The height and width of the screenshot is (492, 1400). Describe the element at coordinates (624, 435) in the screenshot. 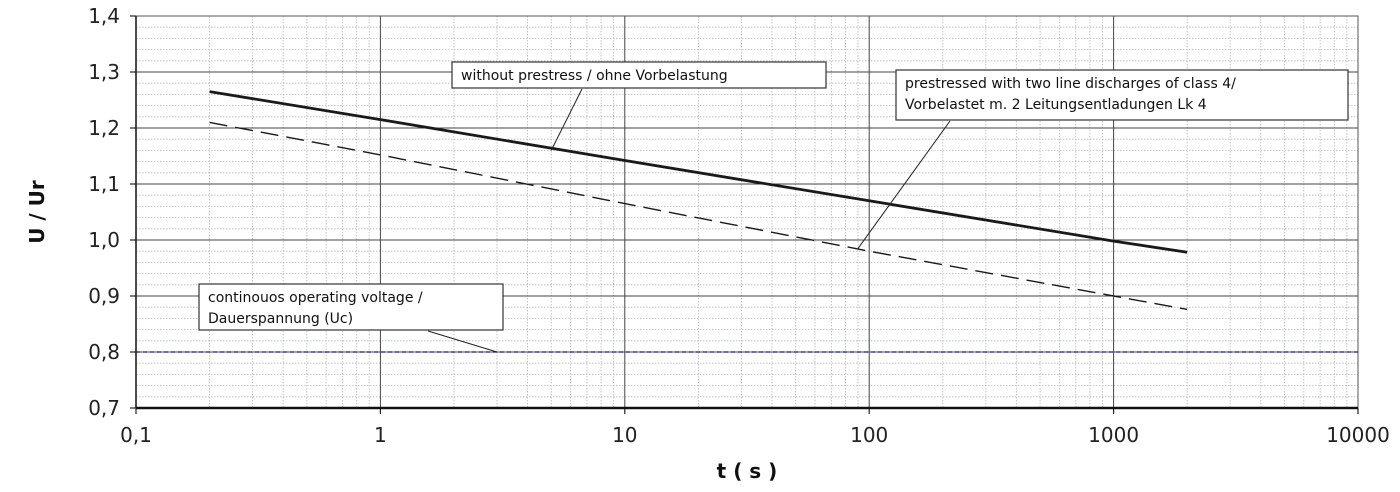

I see `x-tick-label: 10` at that location.